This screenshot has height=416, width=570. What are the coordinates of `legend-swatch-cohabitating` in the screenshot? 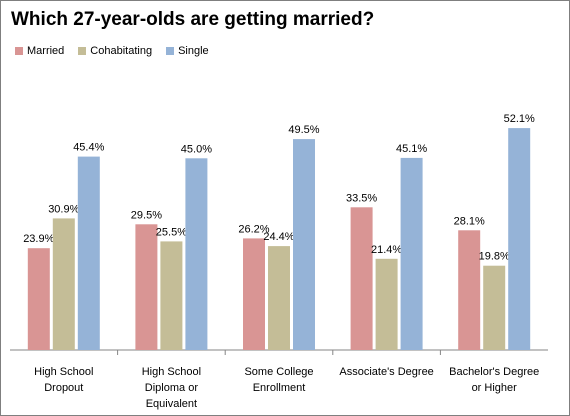 It's located at (82, 51).